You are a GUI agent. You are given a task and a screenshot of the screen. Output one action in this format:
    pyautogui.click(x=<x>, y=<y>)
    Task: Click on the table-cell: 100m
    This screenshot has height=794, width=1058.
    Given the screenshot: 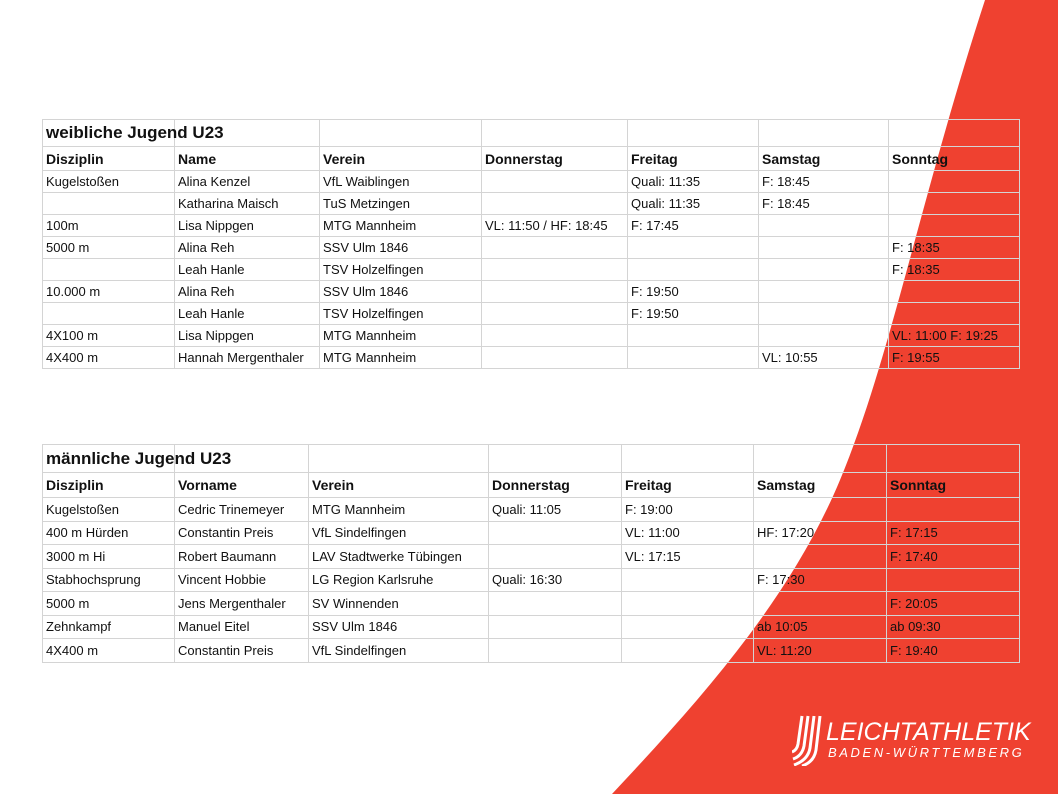 What is the action you would take?
    pyautogui.click(x=108, y=225)
    